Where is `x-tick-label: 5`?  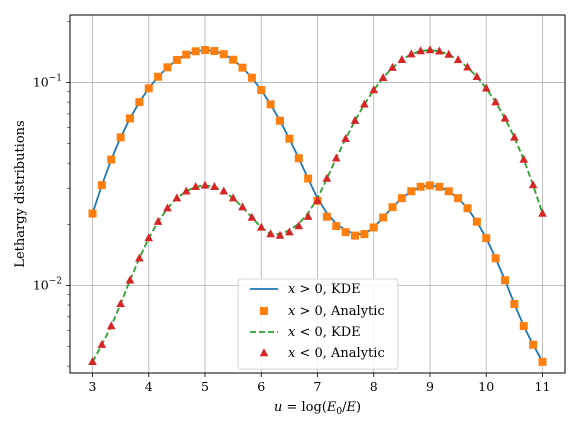
x-tick-label: 5 is located at coordinates (205, 386).